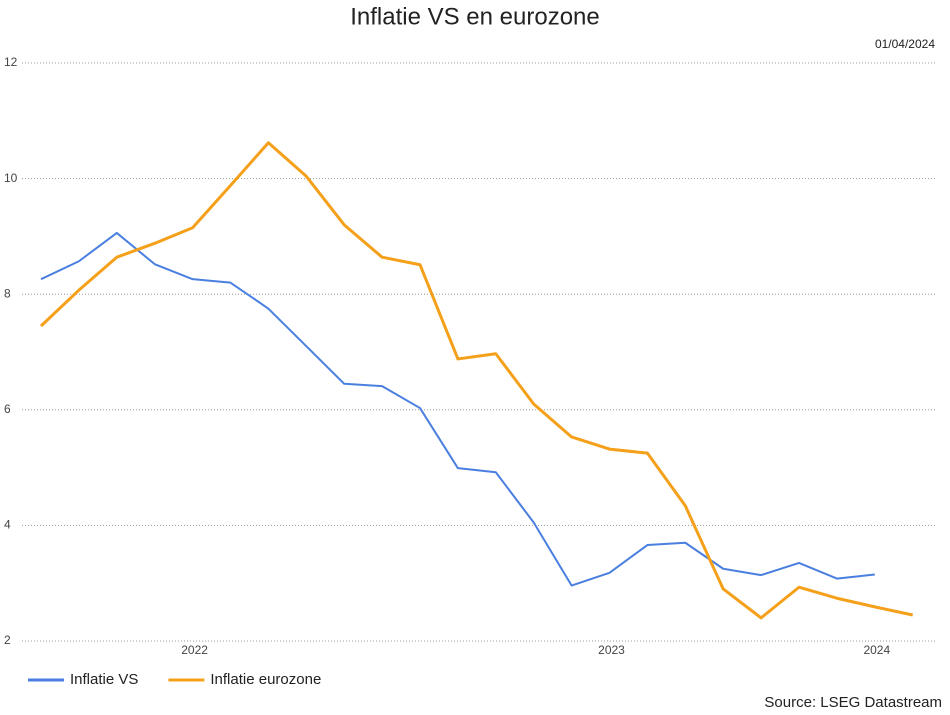 The width and height of the screenshot is (950, 715). I want to click on x-tick-label: 2024, so click(876, 650).